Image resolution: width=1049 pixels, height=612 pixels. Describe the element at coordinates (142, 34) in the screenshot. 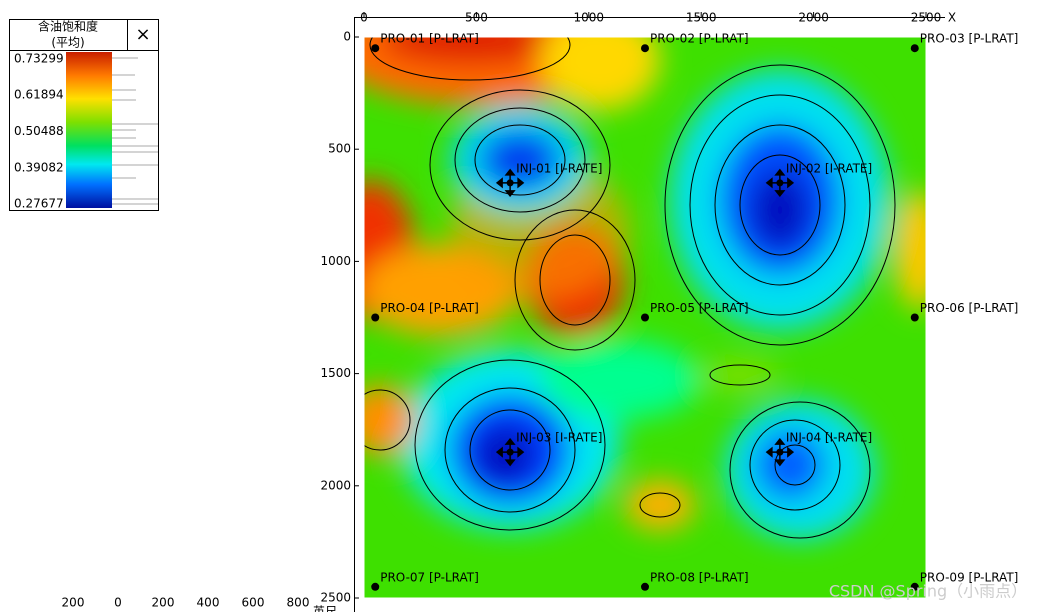

I see `close-button: ×` at that location.